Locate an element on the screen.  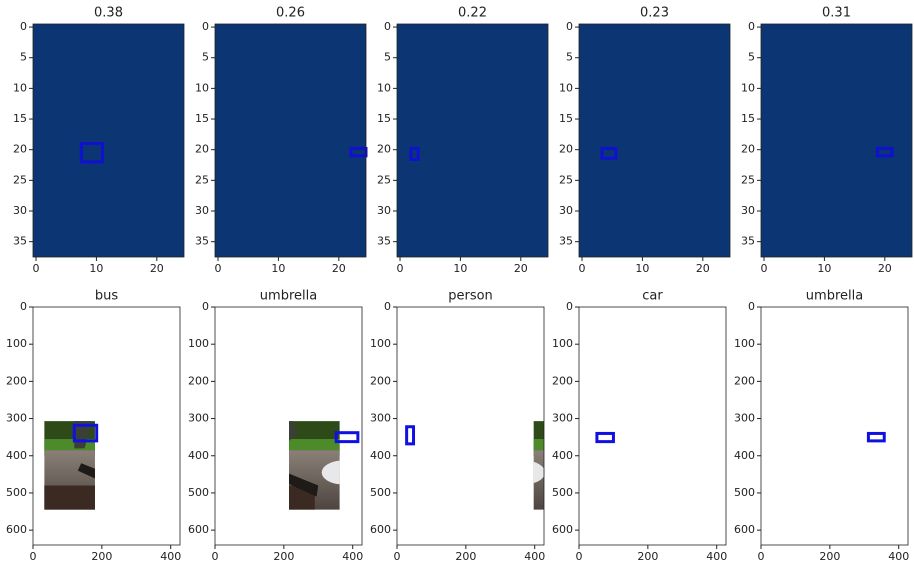
panel-title: 0.38 is located at coordinates (108, 13).